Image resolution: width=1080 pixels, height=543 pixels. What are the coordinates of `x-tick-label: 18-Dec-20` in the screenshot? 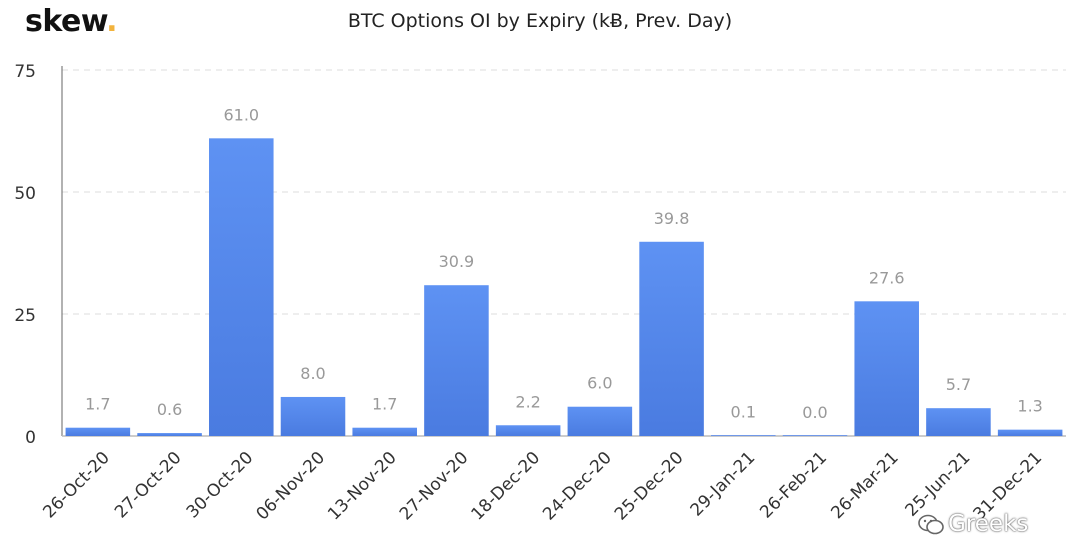 It's located at (505, 486).